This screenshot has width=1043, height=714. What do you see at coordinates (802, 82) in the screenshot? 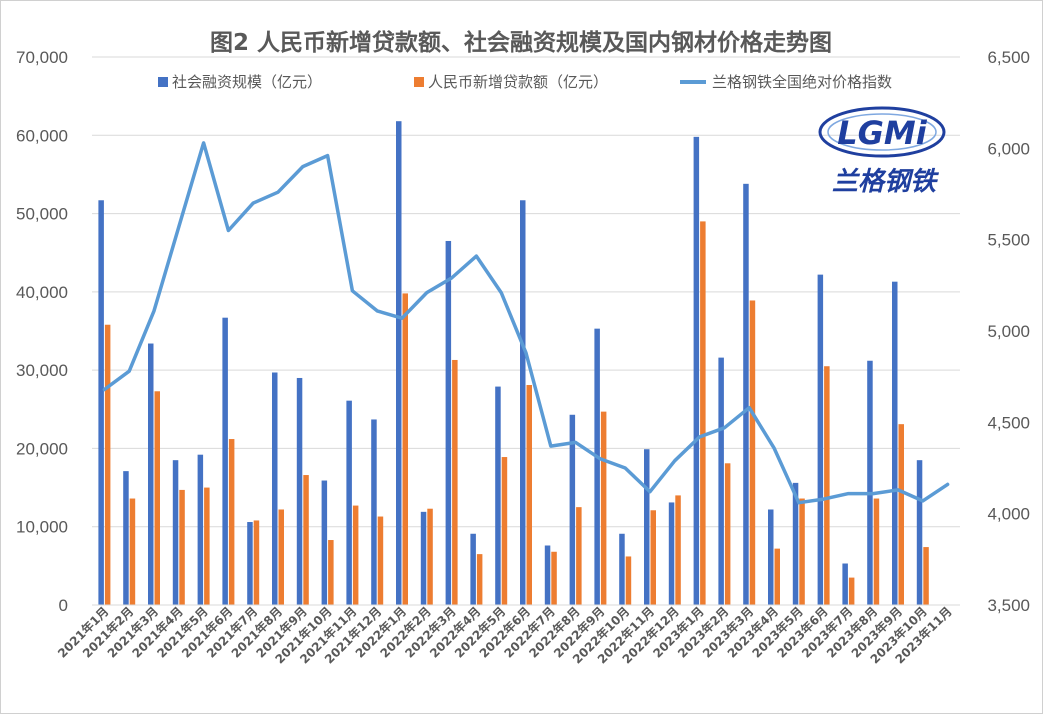
I see `legend-label-price-index: 兰格钢铁全国绝对价格指数` at bounding box center [802, 82].